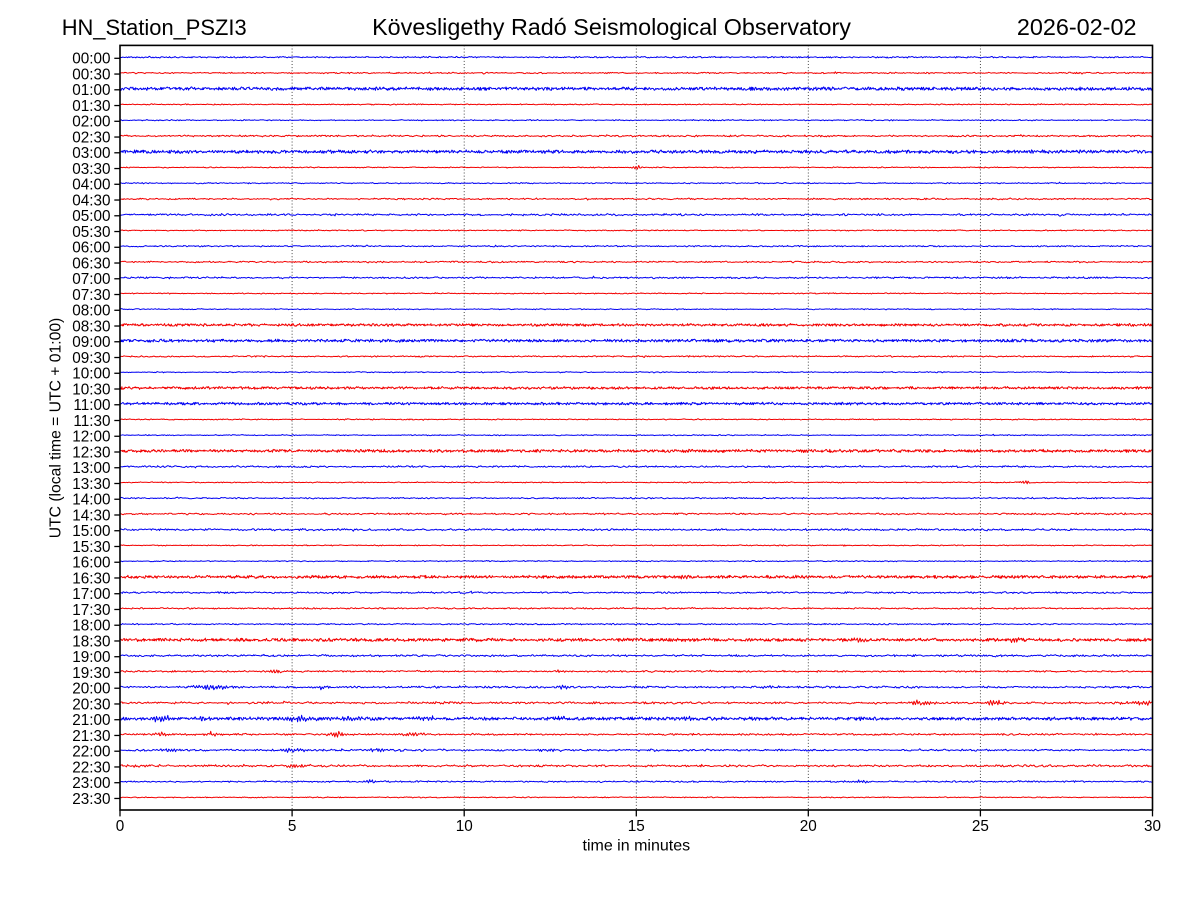 The width and height of the screenshot is (1200, 900). What do you see at coordinates (91, 767) in the screenshot?
I see `svg-text: 22:30` at bounding box center [91, 767].